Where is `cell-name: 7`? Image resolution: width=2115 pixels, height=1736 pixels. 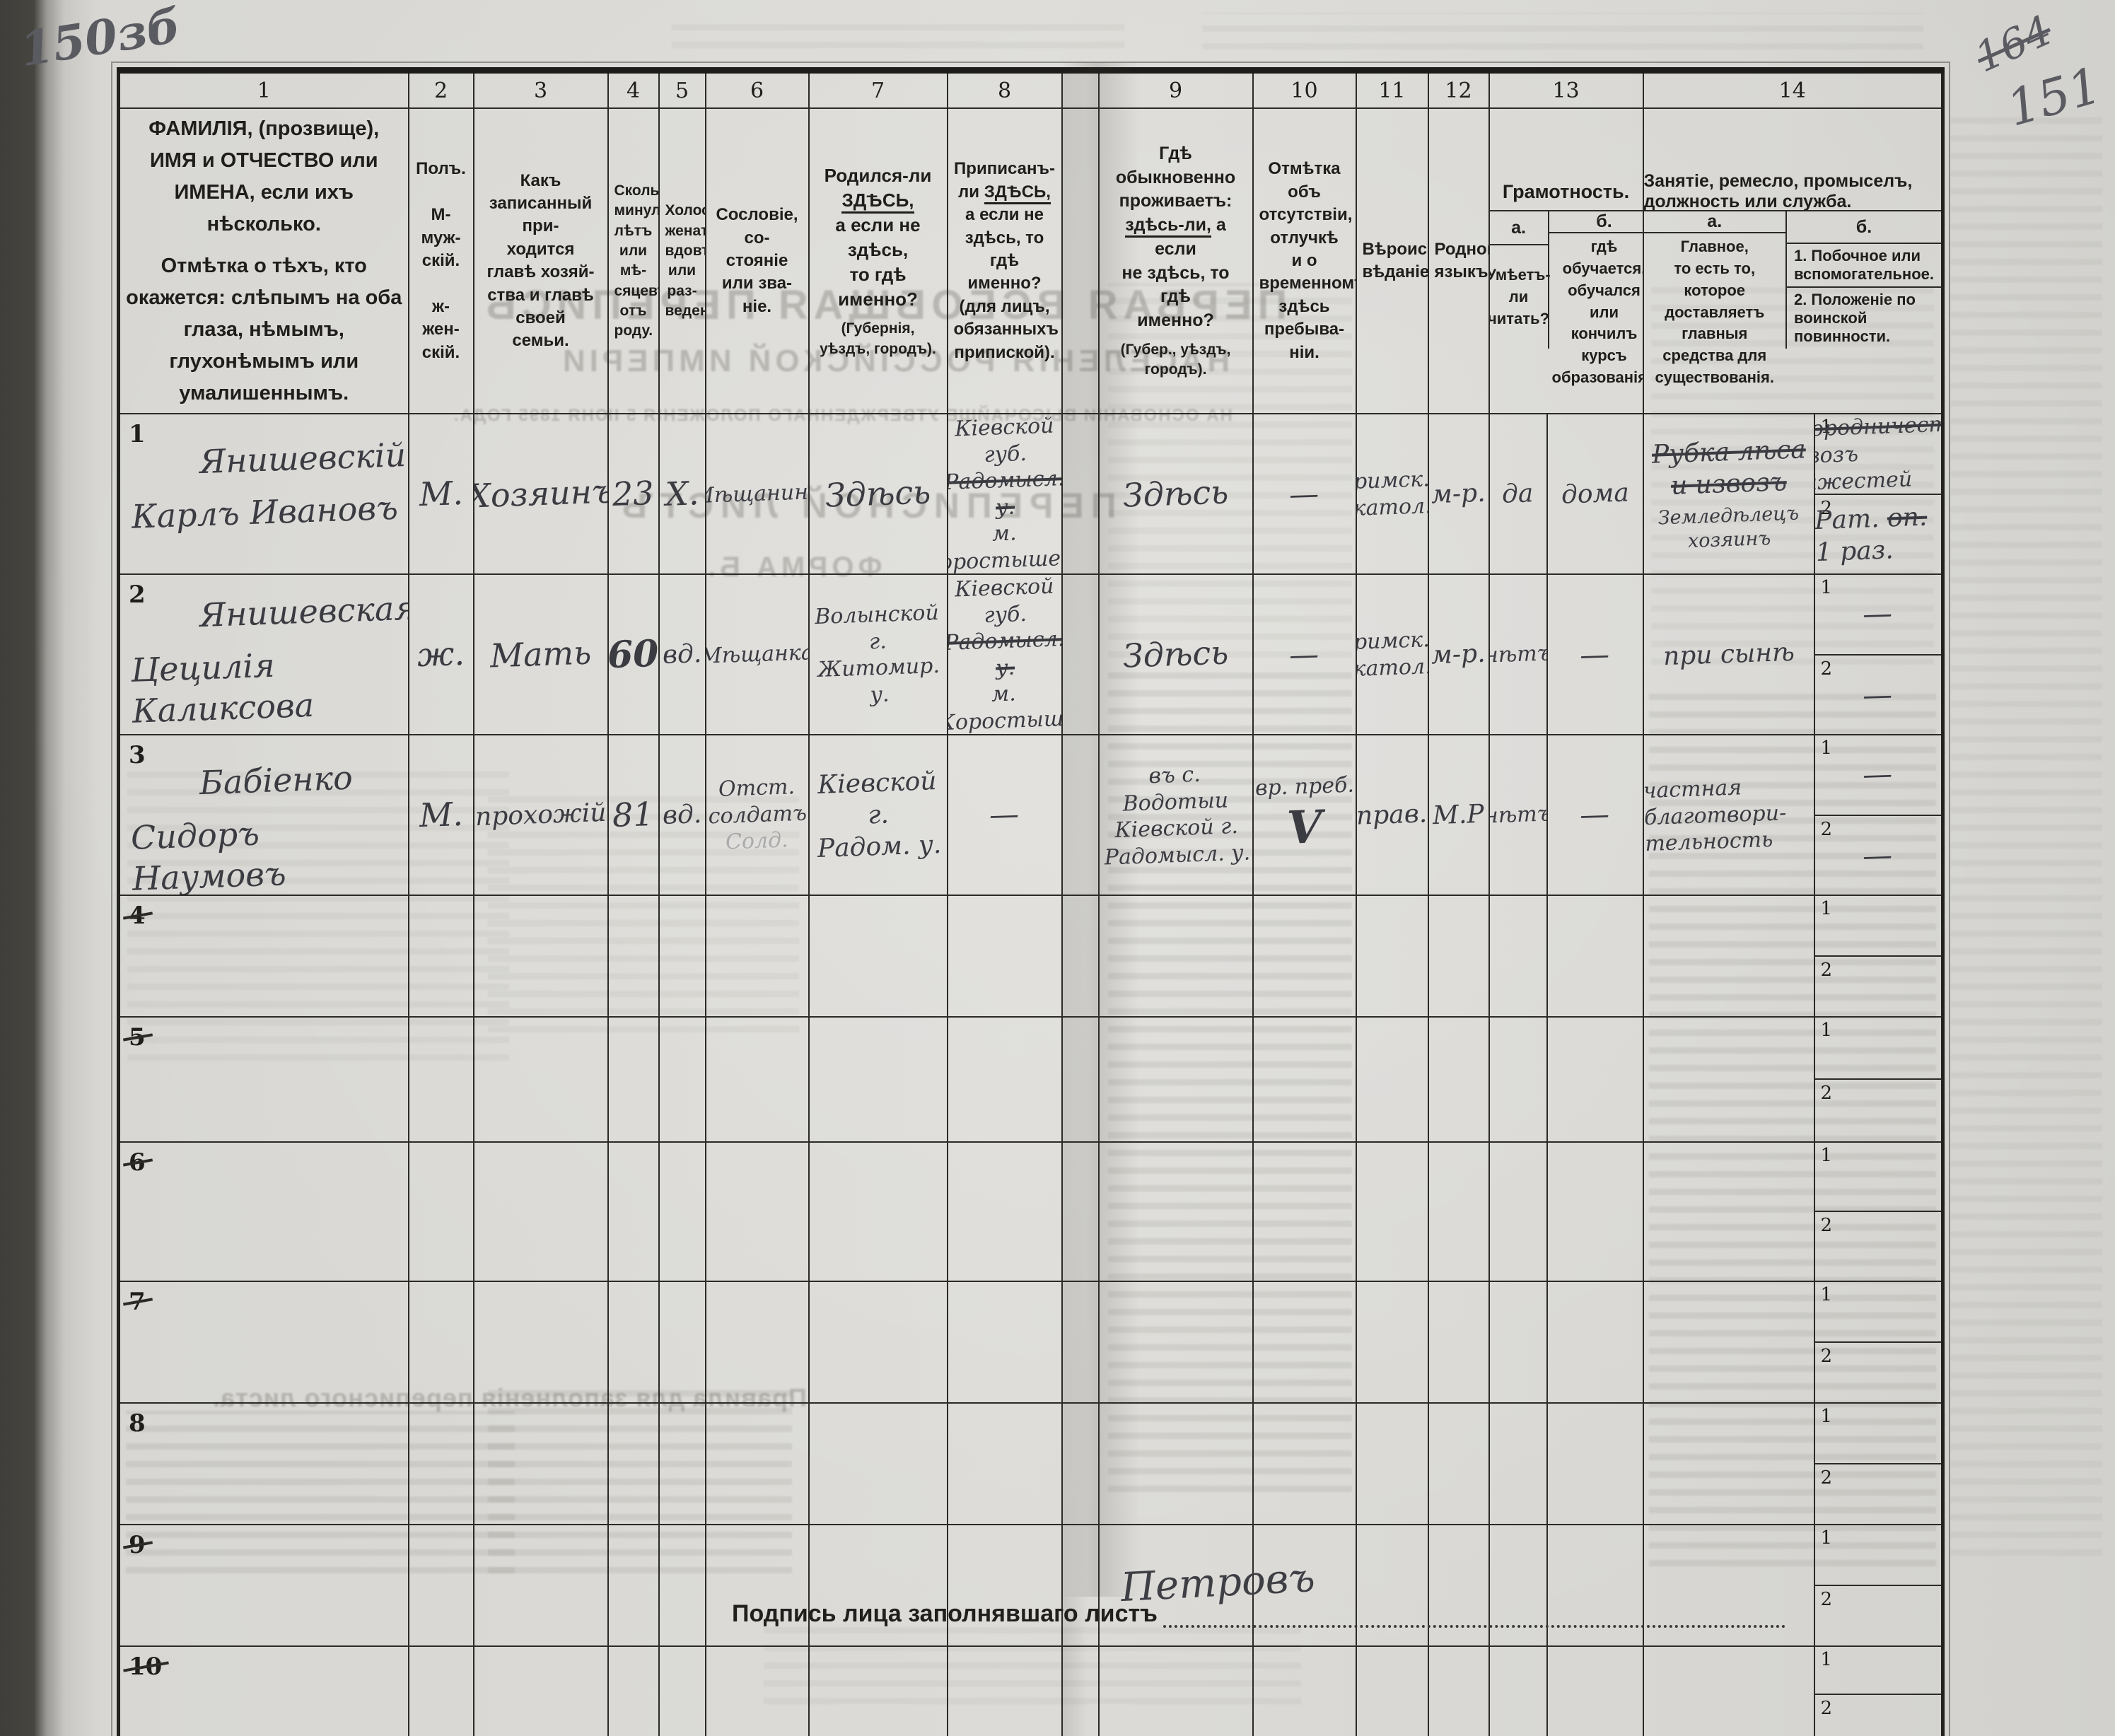
cell-name: 7 is located at coordinates (263, 1342).